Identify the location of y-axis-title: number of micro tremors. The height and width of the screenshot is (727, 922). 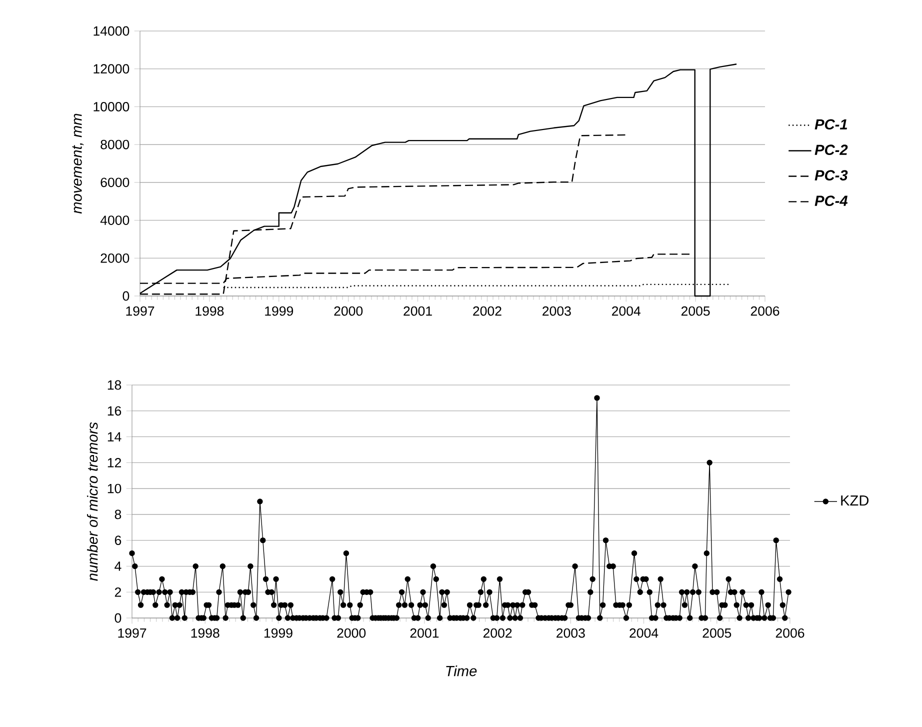
(92, 501).